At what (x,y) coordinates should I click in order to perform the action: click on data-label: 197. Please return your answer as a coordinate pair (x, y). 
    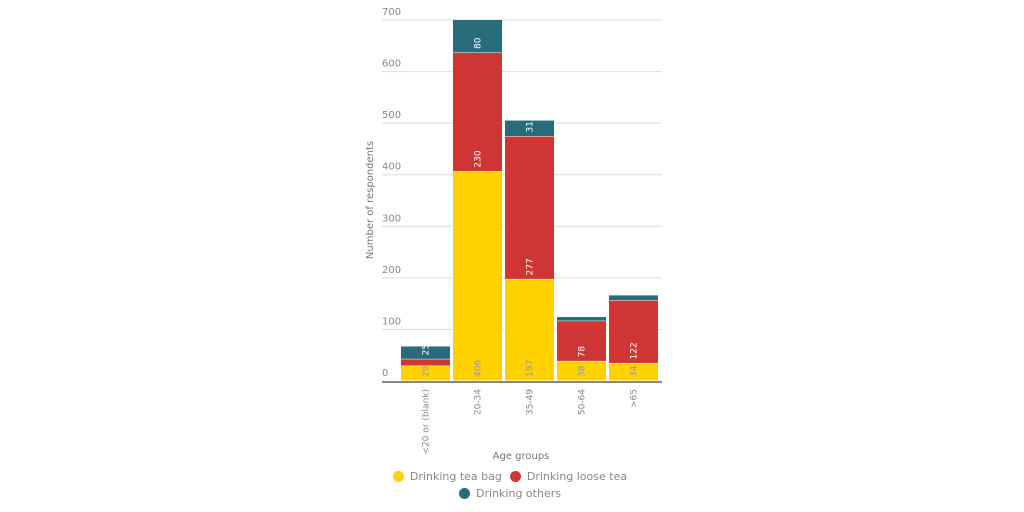
    Looking at the image, I should click on (531, 368).